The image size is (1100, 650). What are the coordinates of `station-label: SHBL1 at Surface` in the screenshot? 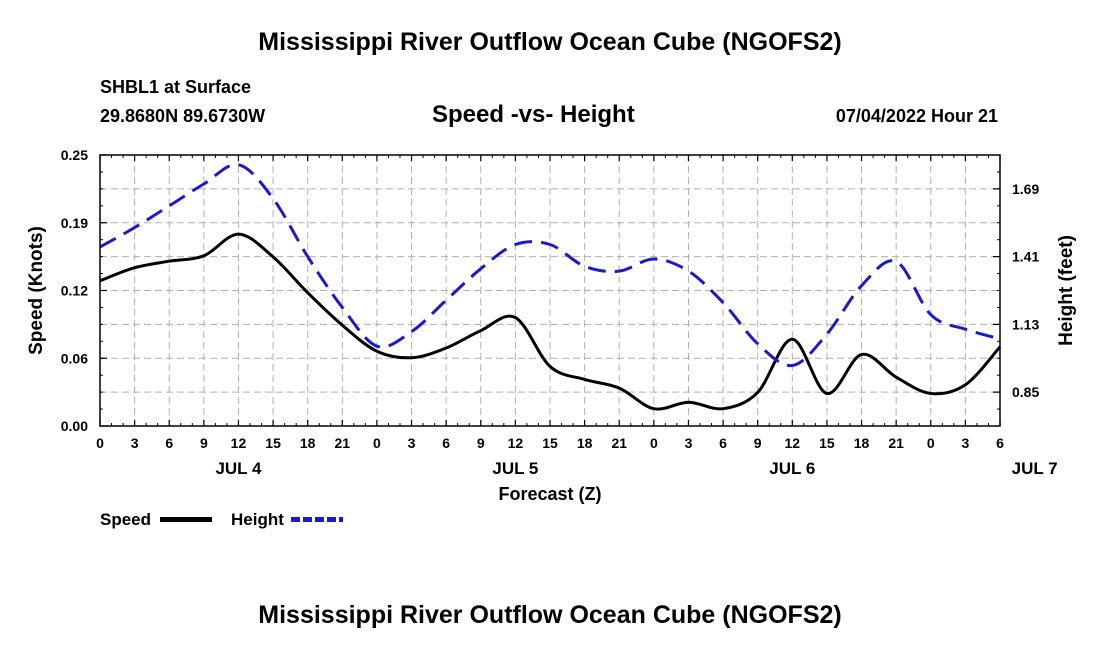 It's located at (176, 87).